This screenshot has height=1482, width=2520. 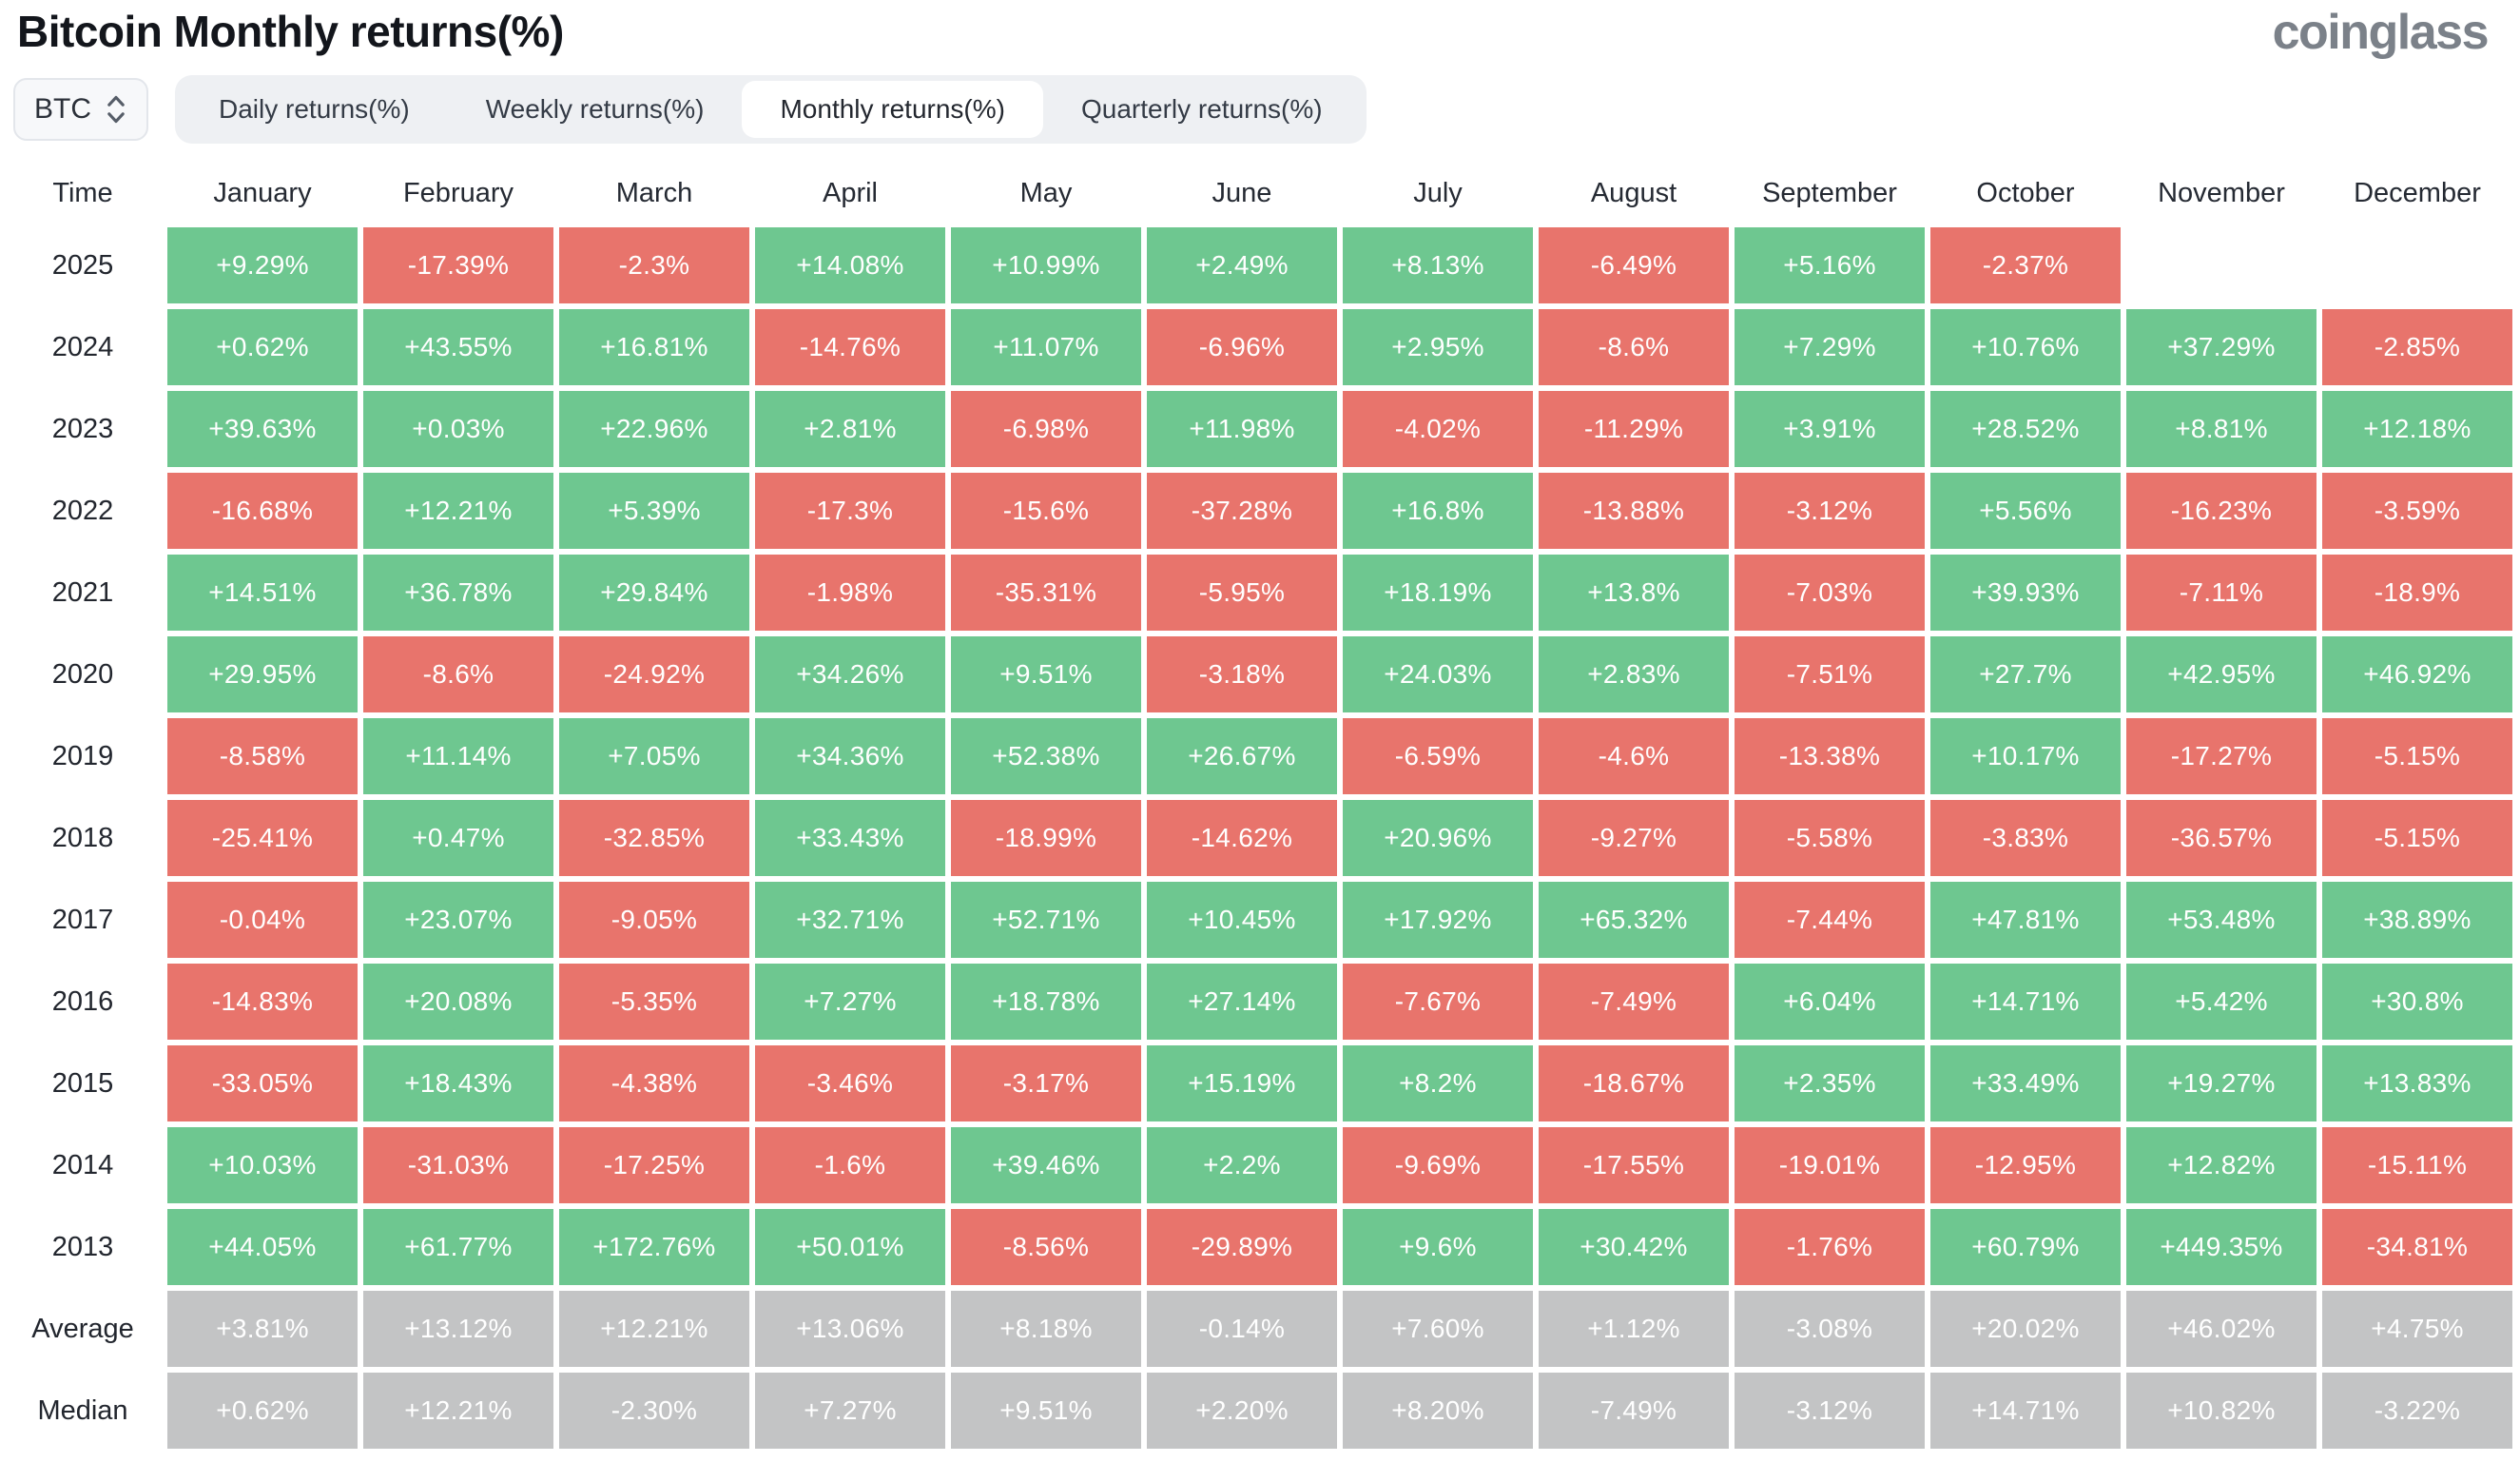 I want to click on row-label: 2025, so click(x=82, y=265).